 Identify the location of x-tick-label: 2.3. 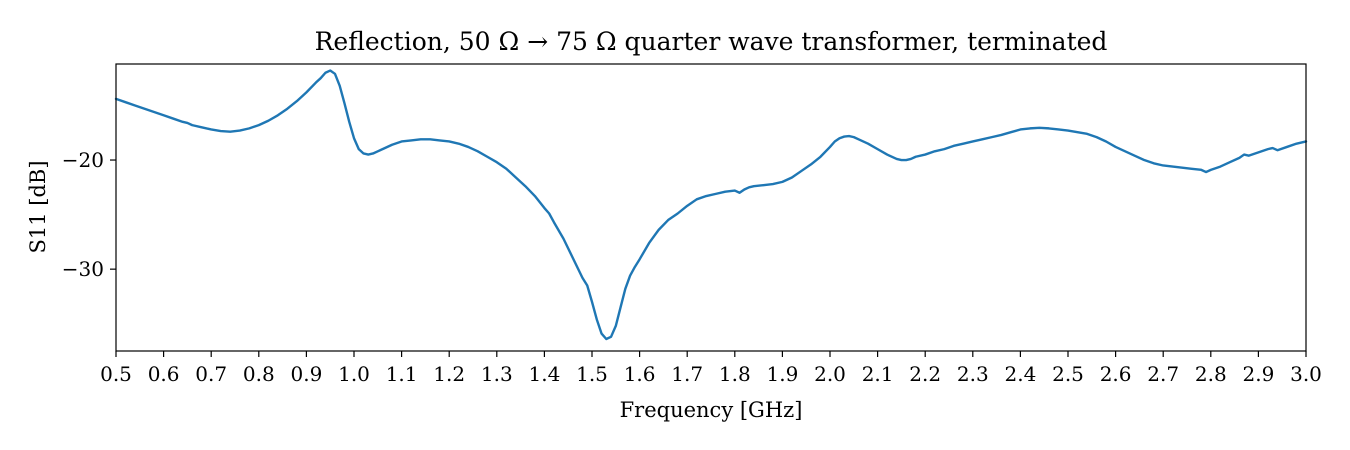
(973, 374).